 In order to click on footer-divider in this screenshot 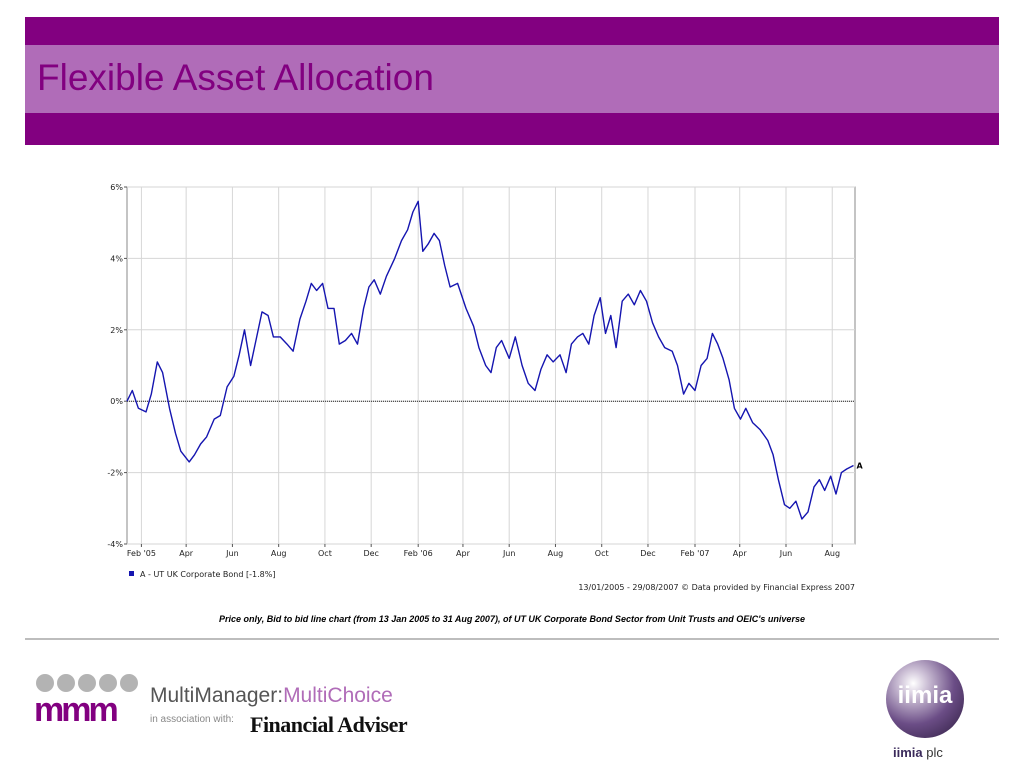, I will do `click(512, 639)`.